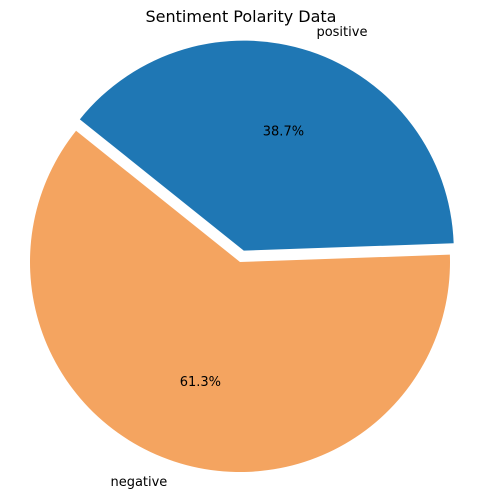  I want to click on chart-title: Sentiment Polarity Data, so click(241, 16).